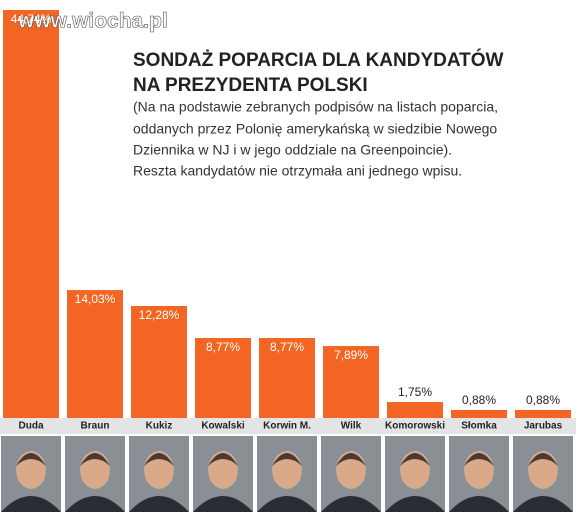 This screenshot has width=576, height=516. I want to click on x-tick-label: Słomka, so click(479, 426).